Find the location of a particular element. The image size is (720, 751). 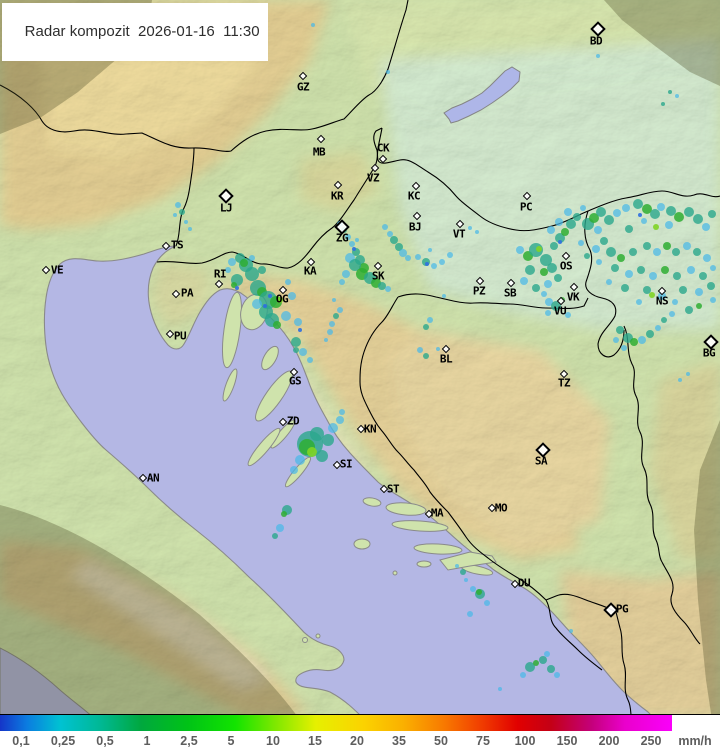

lake-balaton is located at coordinates (482, 95).